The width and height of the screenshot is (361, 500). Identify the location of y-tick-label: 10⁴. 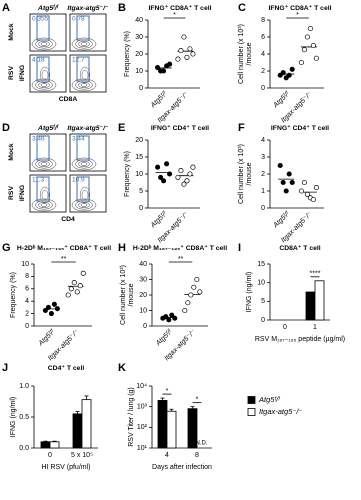
(141, 386).